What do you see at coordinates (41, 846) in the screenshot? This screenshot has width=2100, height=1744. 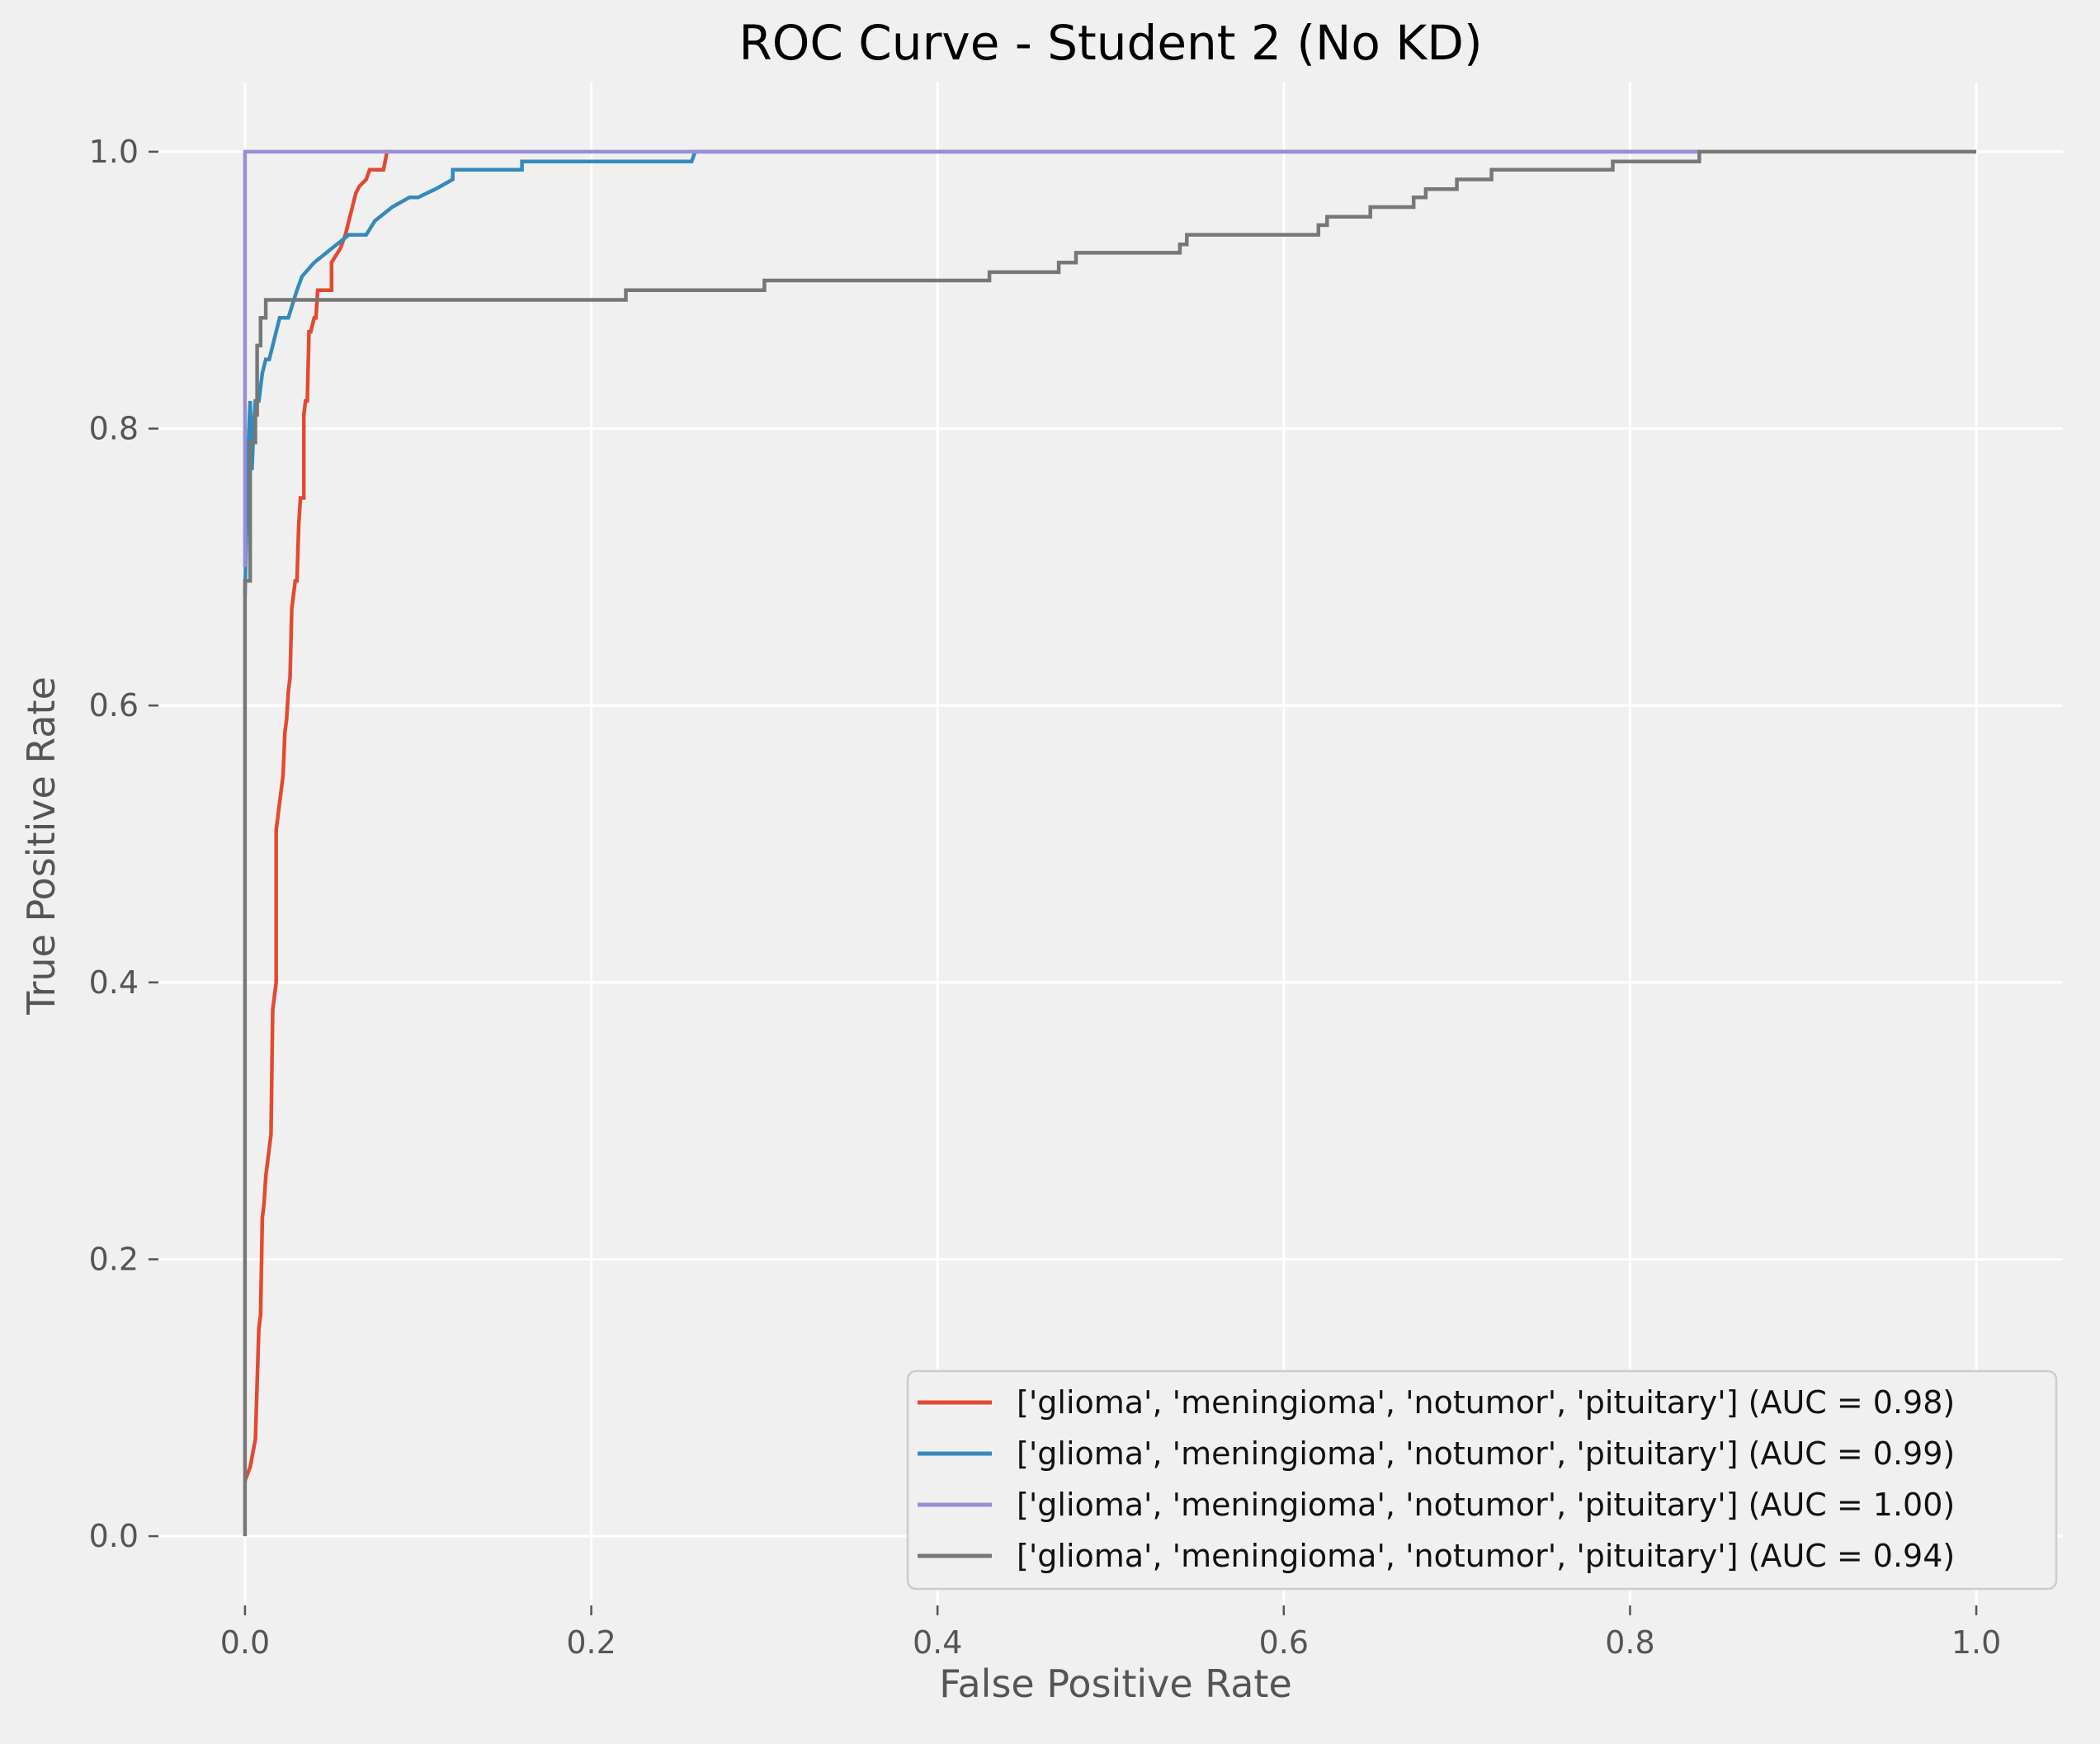 I see `y-axis-label: True Positive Rate` at bounding box center [41, 846].